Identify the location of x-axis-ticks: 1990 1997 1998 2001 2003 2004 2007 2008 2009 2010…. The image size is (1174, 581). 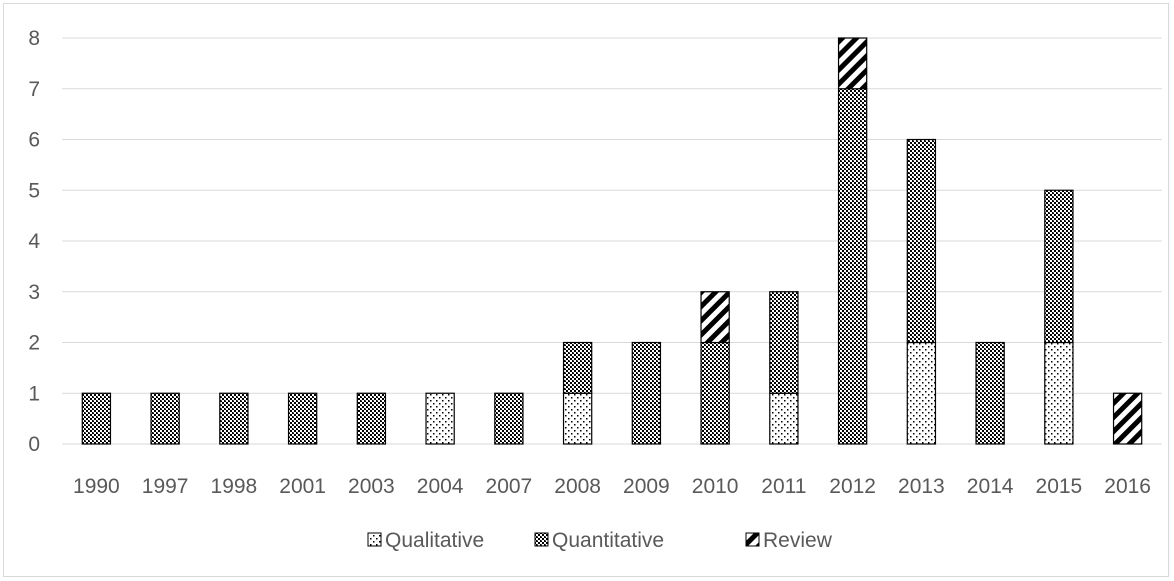
(612, 486).